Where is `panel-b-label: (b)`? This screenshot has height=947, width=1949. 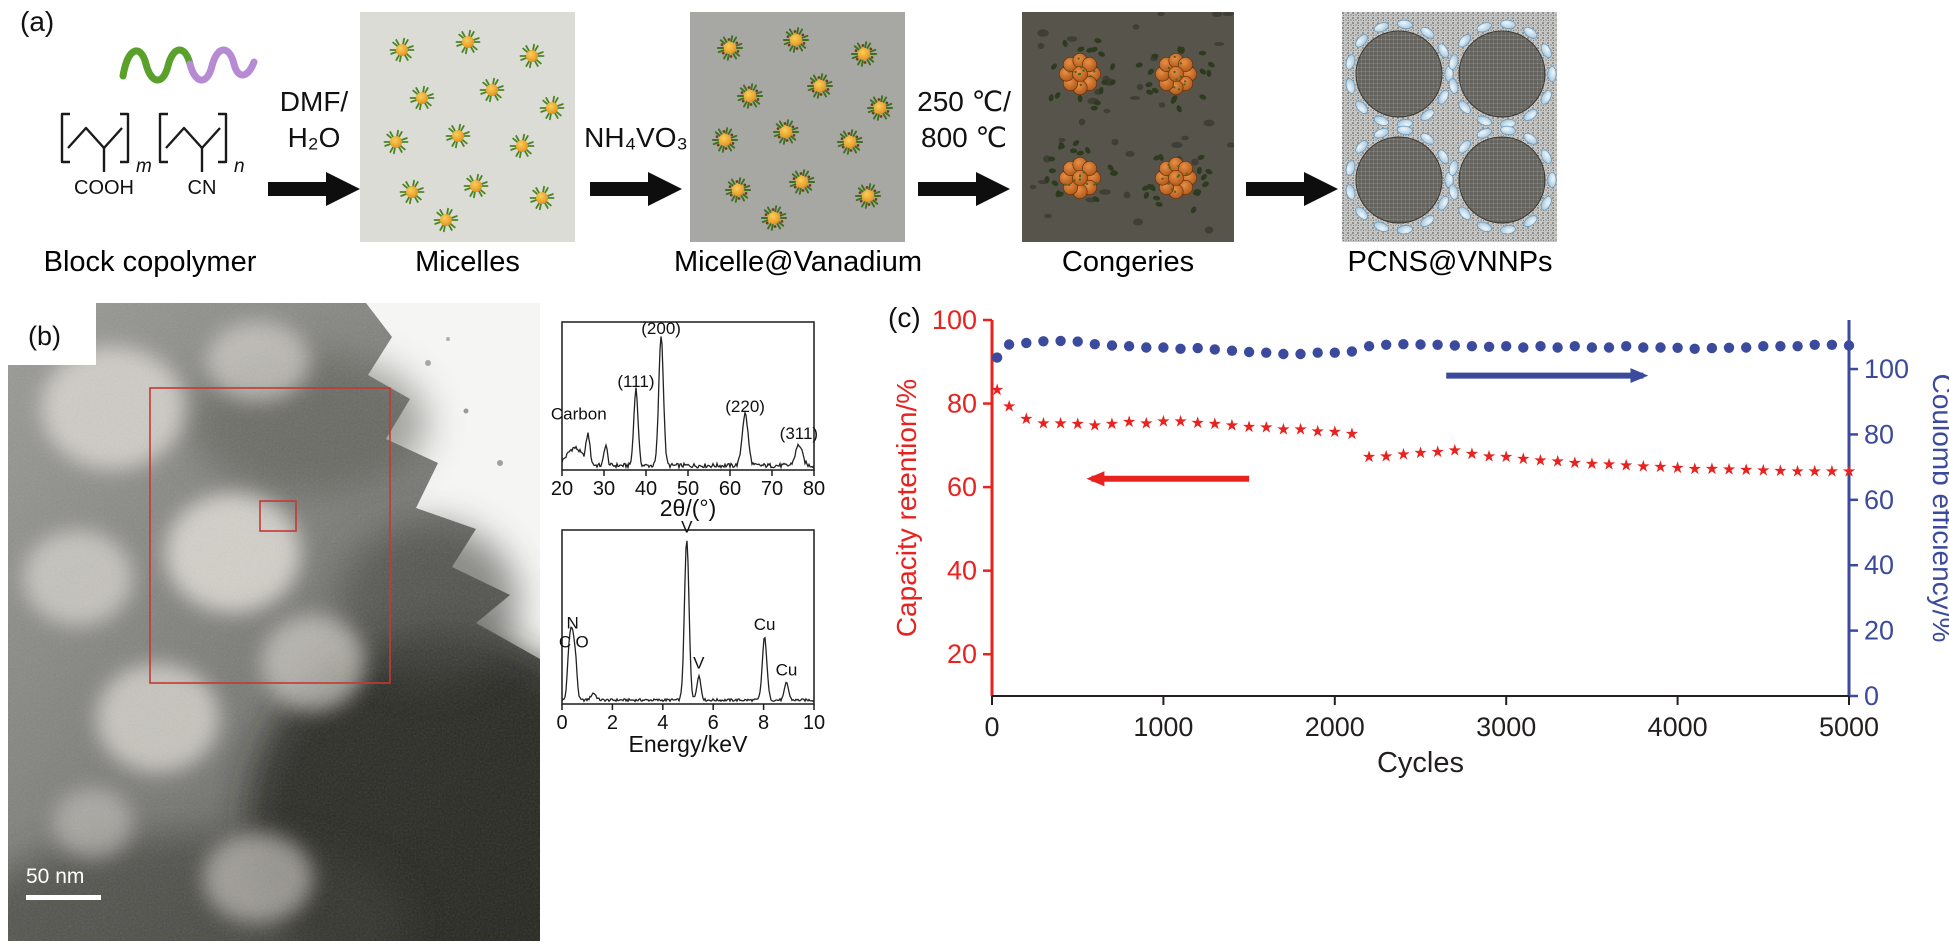
panel-b-label: (b) is located at coordinates (44, 336).